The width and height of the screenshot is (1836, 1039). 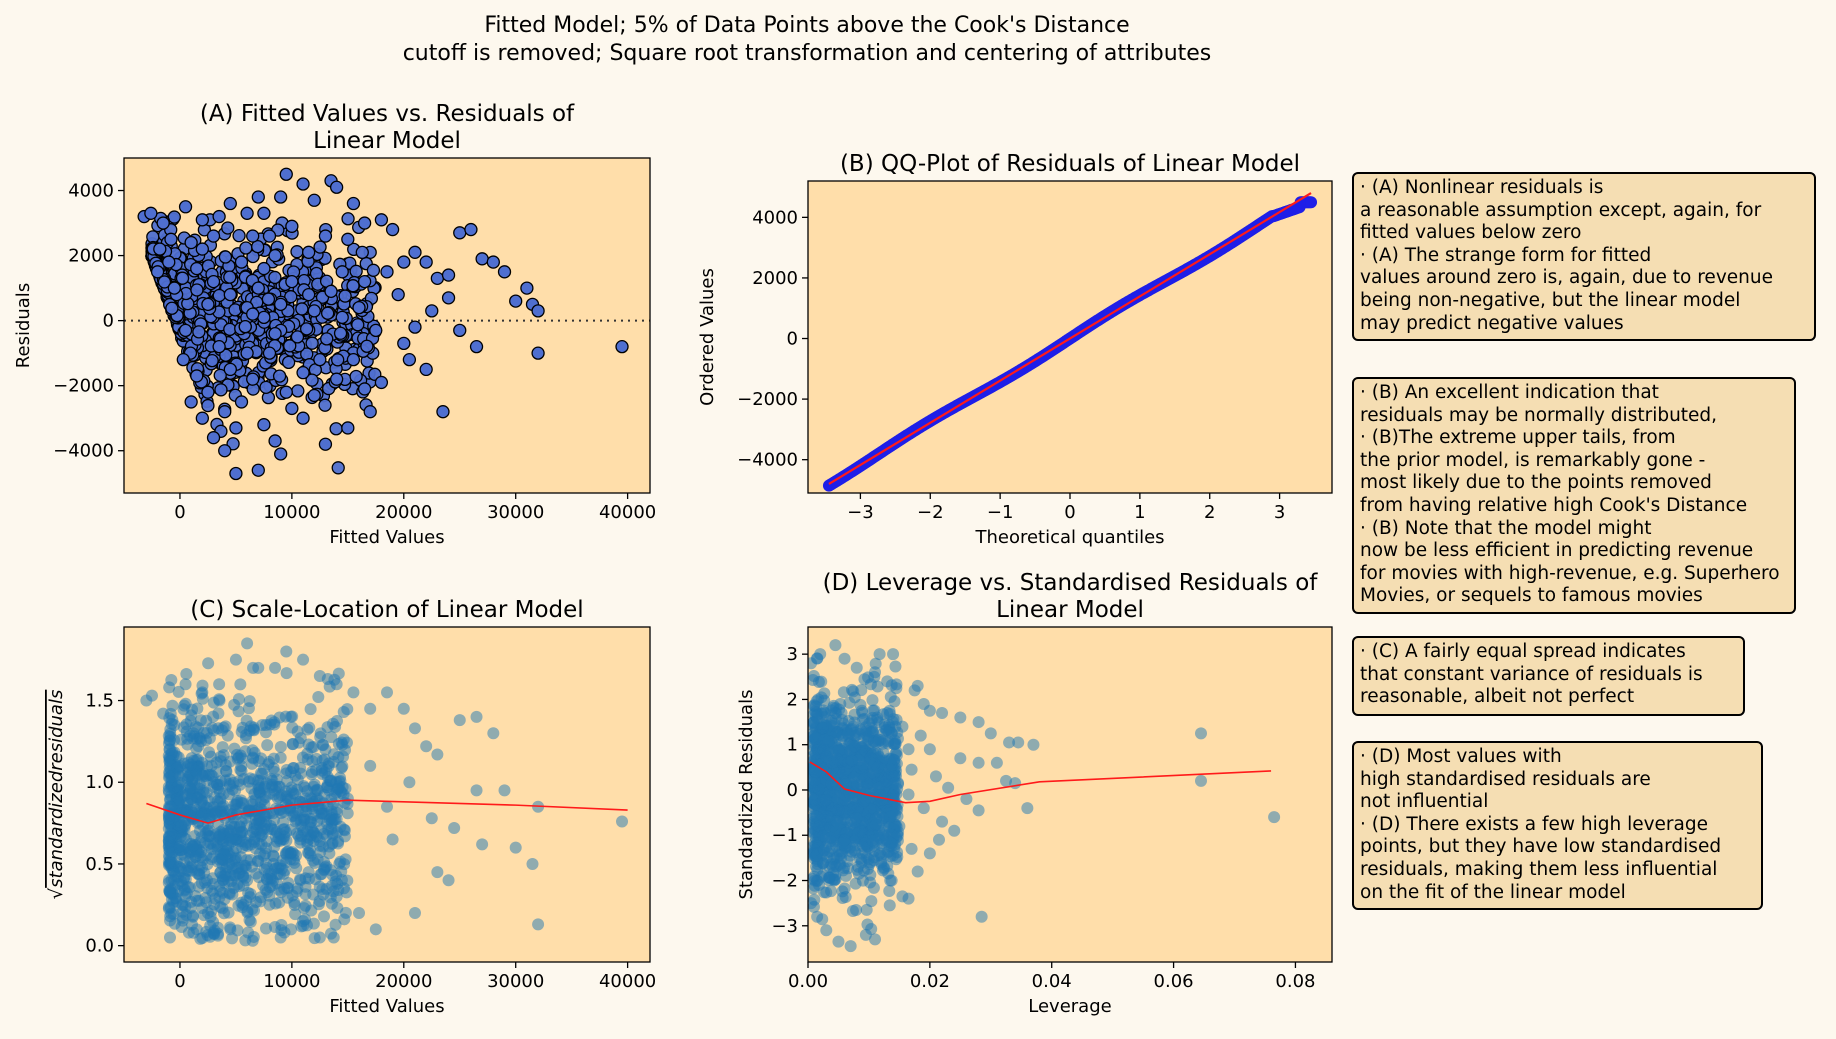 What do you see at coordinates (627, 981) in the screenshot?
I see `x-tick-label: 40000` at bounding box center [627, 981].